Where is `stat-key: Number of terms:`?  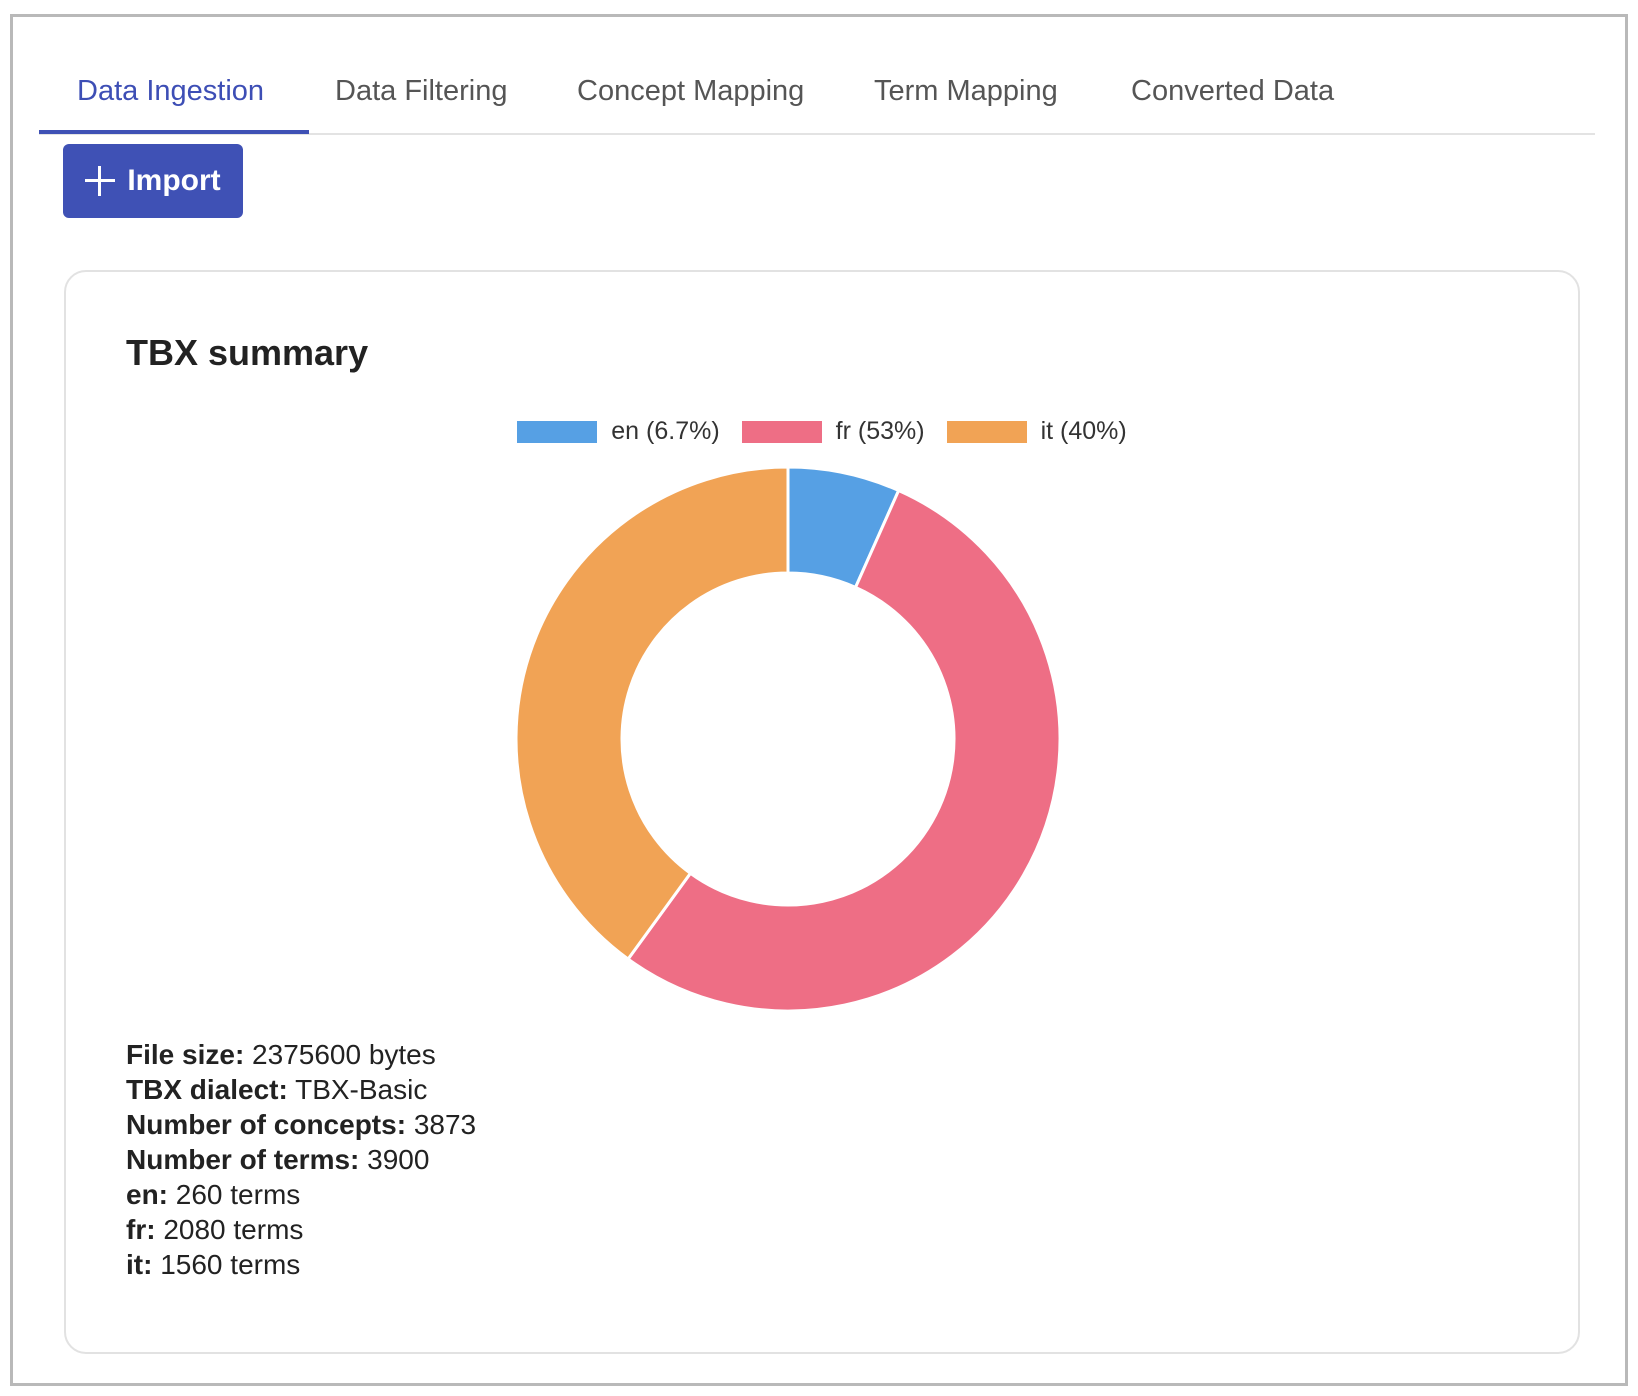 stat-key: Number of terms: is located at coordinates (243, 1159).